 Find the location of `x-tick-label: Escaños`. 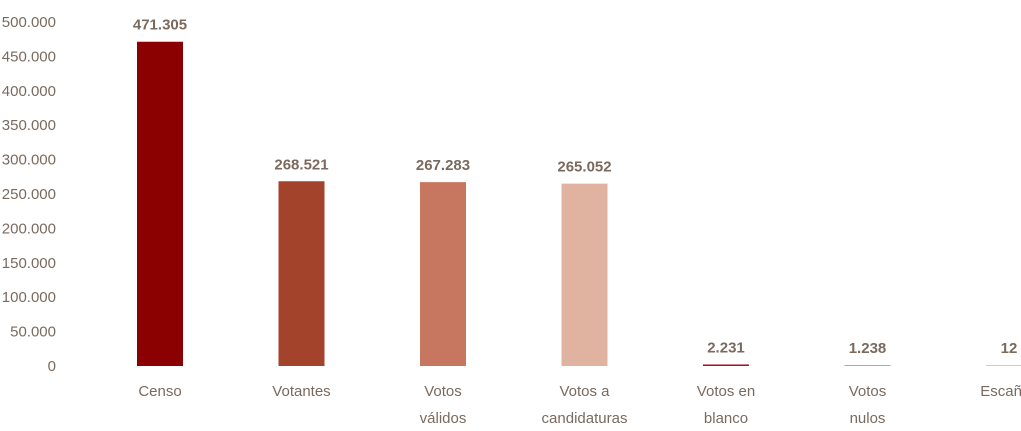

x-tick-label: Escaños is located at coordinates (1000, 391).